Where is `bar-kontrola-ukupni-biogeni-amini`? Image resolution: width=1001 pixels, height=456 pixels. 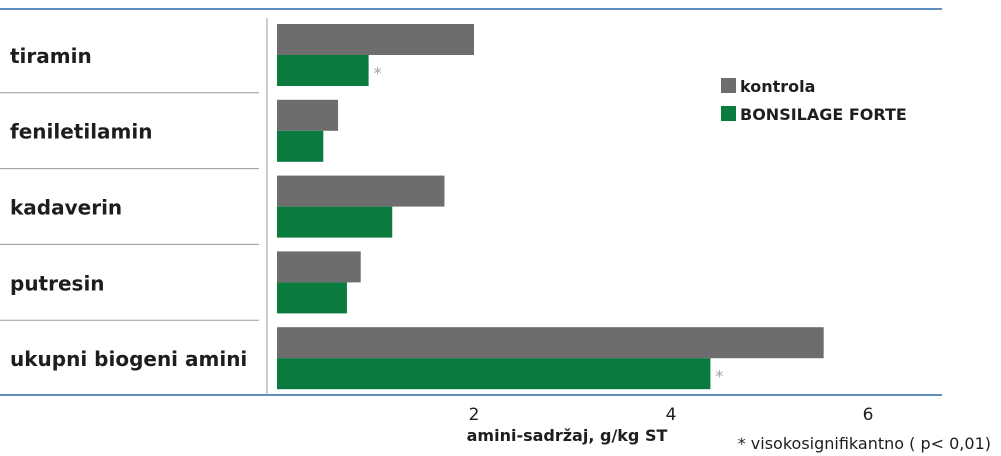
bar-kontrola-ukupni-biogeni-amini is located at coordinates (550, 343).